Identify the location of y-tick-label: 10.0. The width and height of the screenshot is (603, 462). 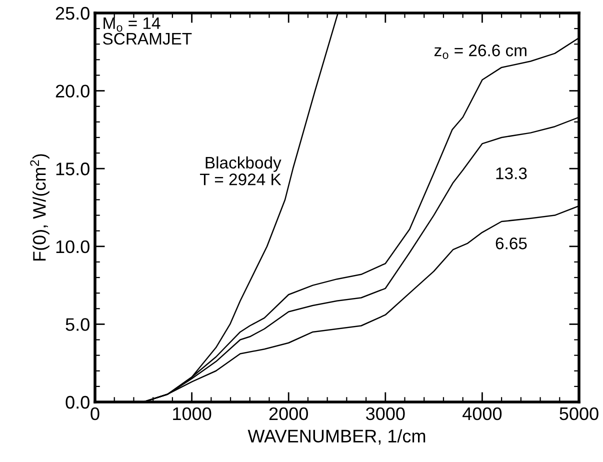
(73, 247).